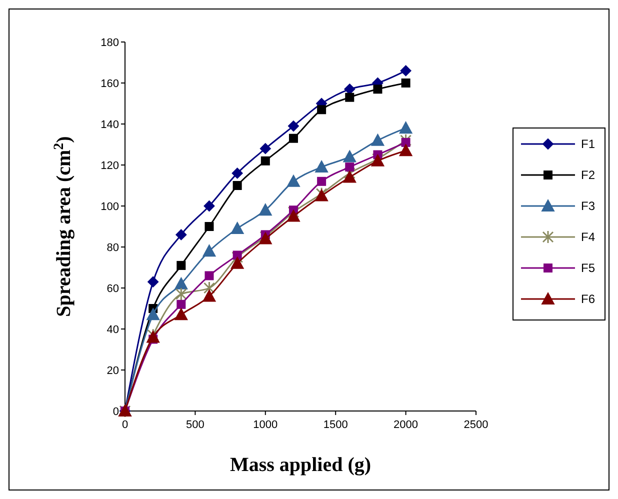 The width and height of the screenshot is (618, 499). Describe the element at coordinates (265, 425) in the screenshot. I see `x-tick-label: 1000` at that location.